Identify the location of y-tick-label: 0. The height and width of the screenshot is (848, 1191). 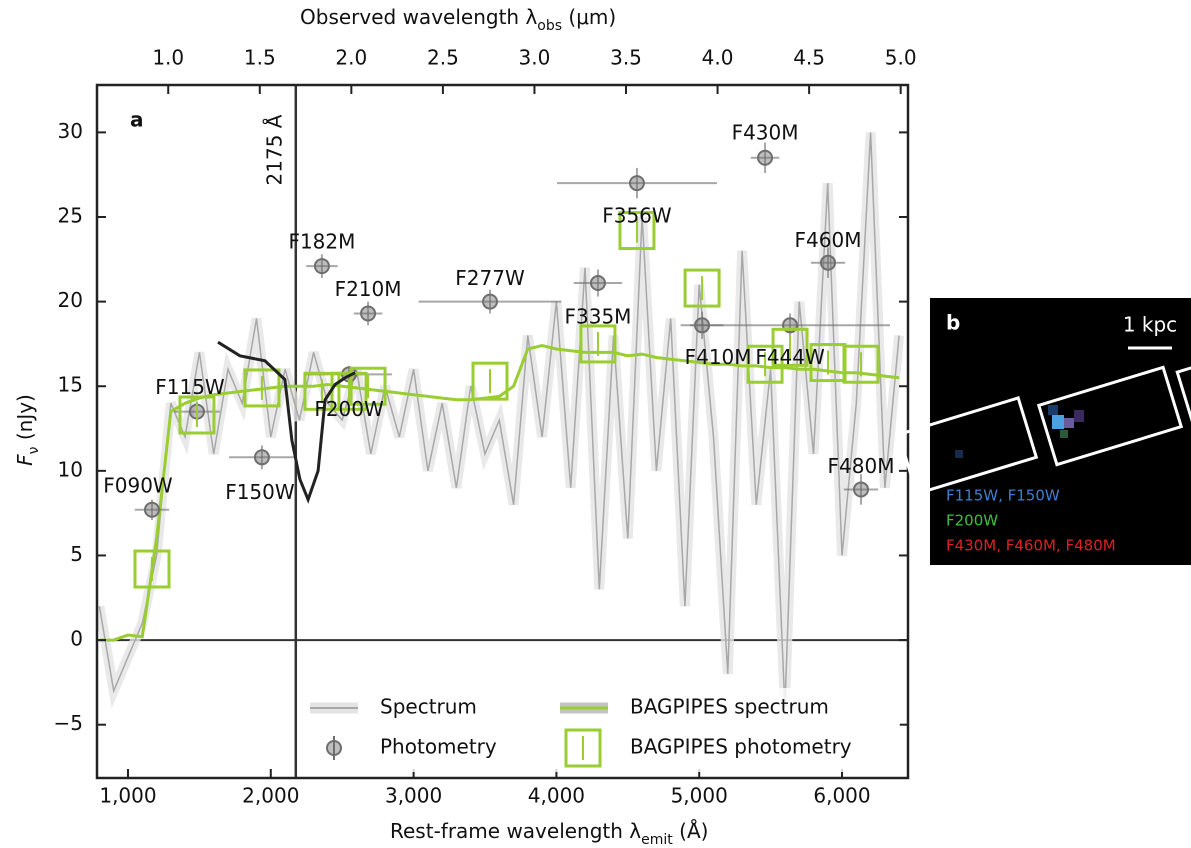
(76, 639).